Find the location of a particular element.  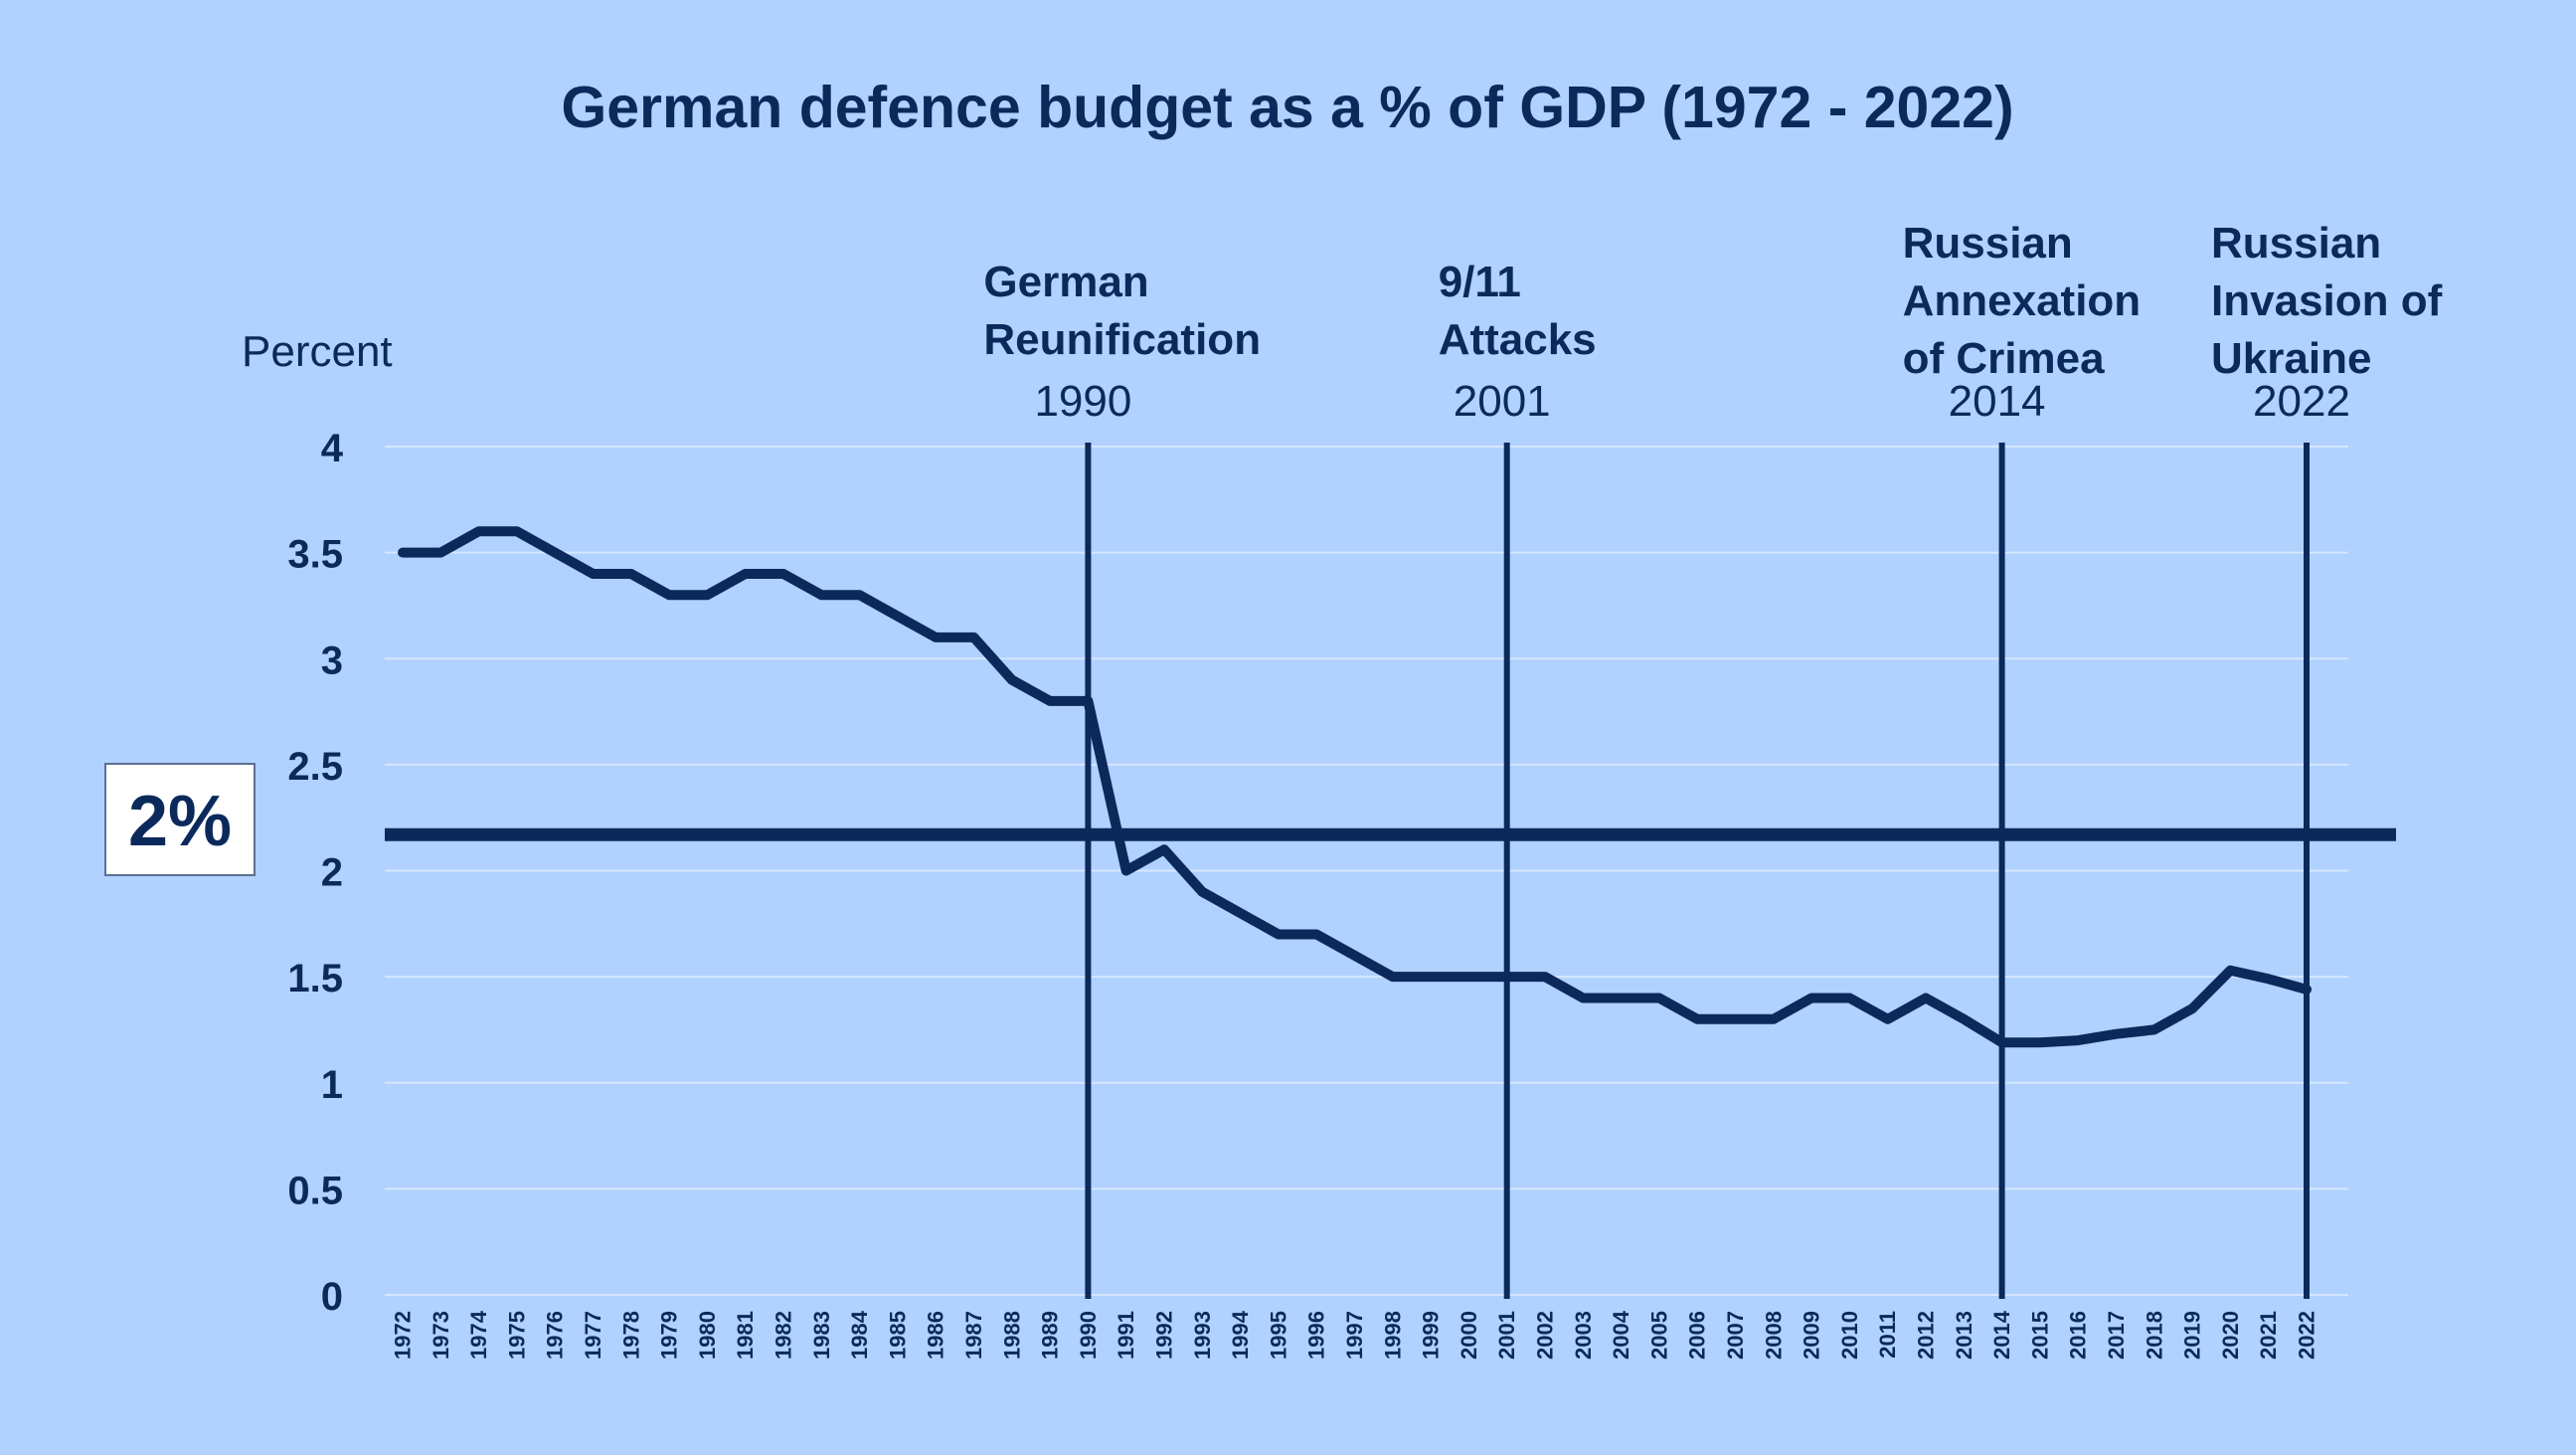

x-tick-label: 2011 is located at coordinates (1887, 1335).